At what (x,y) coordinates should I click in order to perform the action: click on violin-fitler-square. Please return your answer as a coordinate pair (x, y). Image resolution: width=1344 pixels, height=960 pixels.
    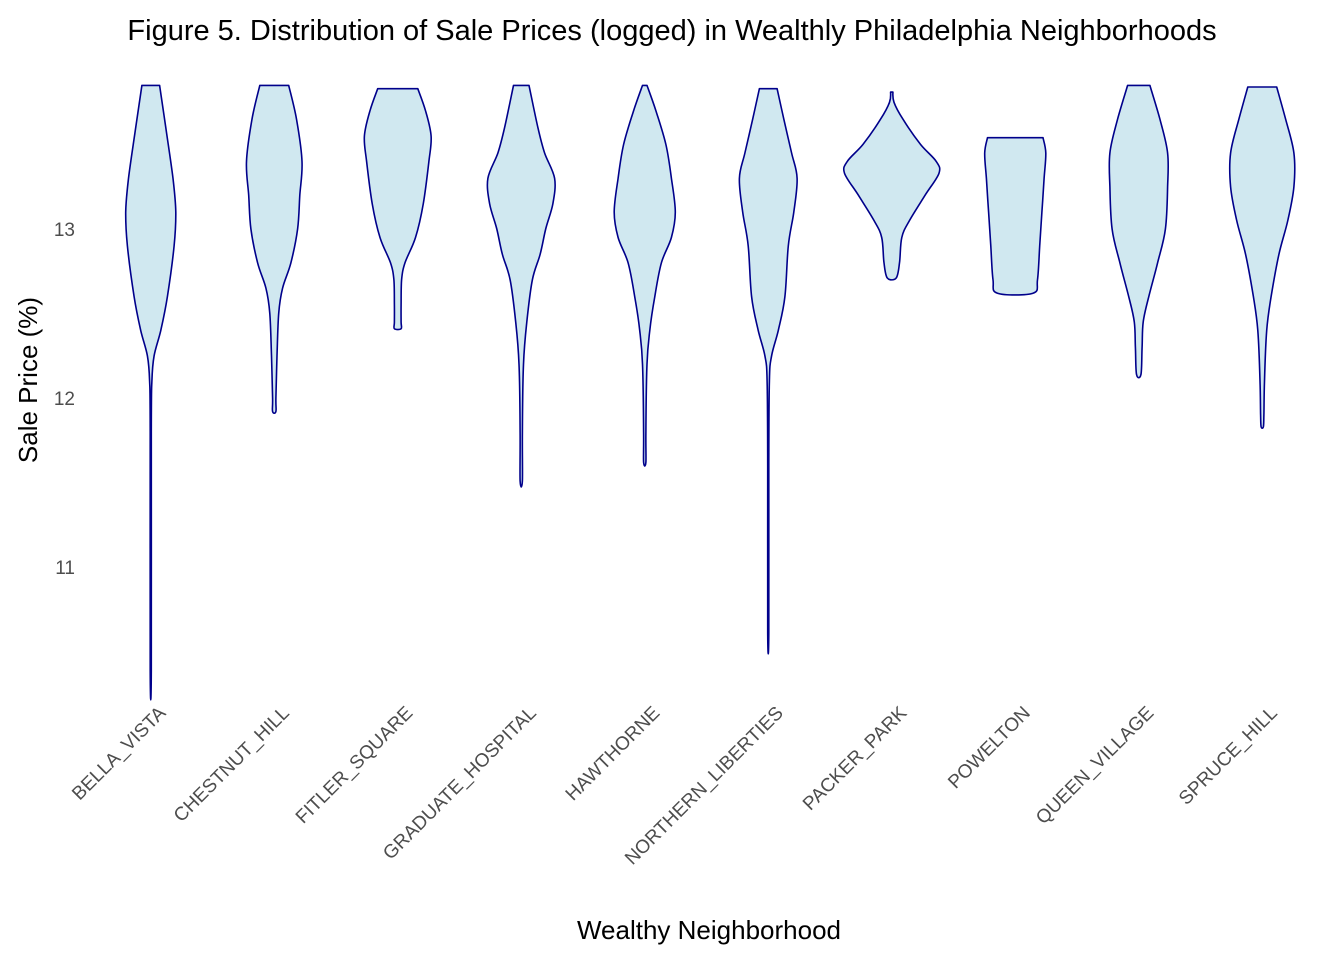
    Looking at the image, I should click on (398, 209).